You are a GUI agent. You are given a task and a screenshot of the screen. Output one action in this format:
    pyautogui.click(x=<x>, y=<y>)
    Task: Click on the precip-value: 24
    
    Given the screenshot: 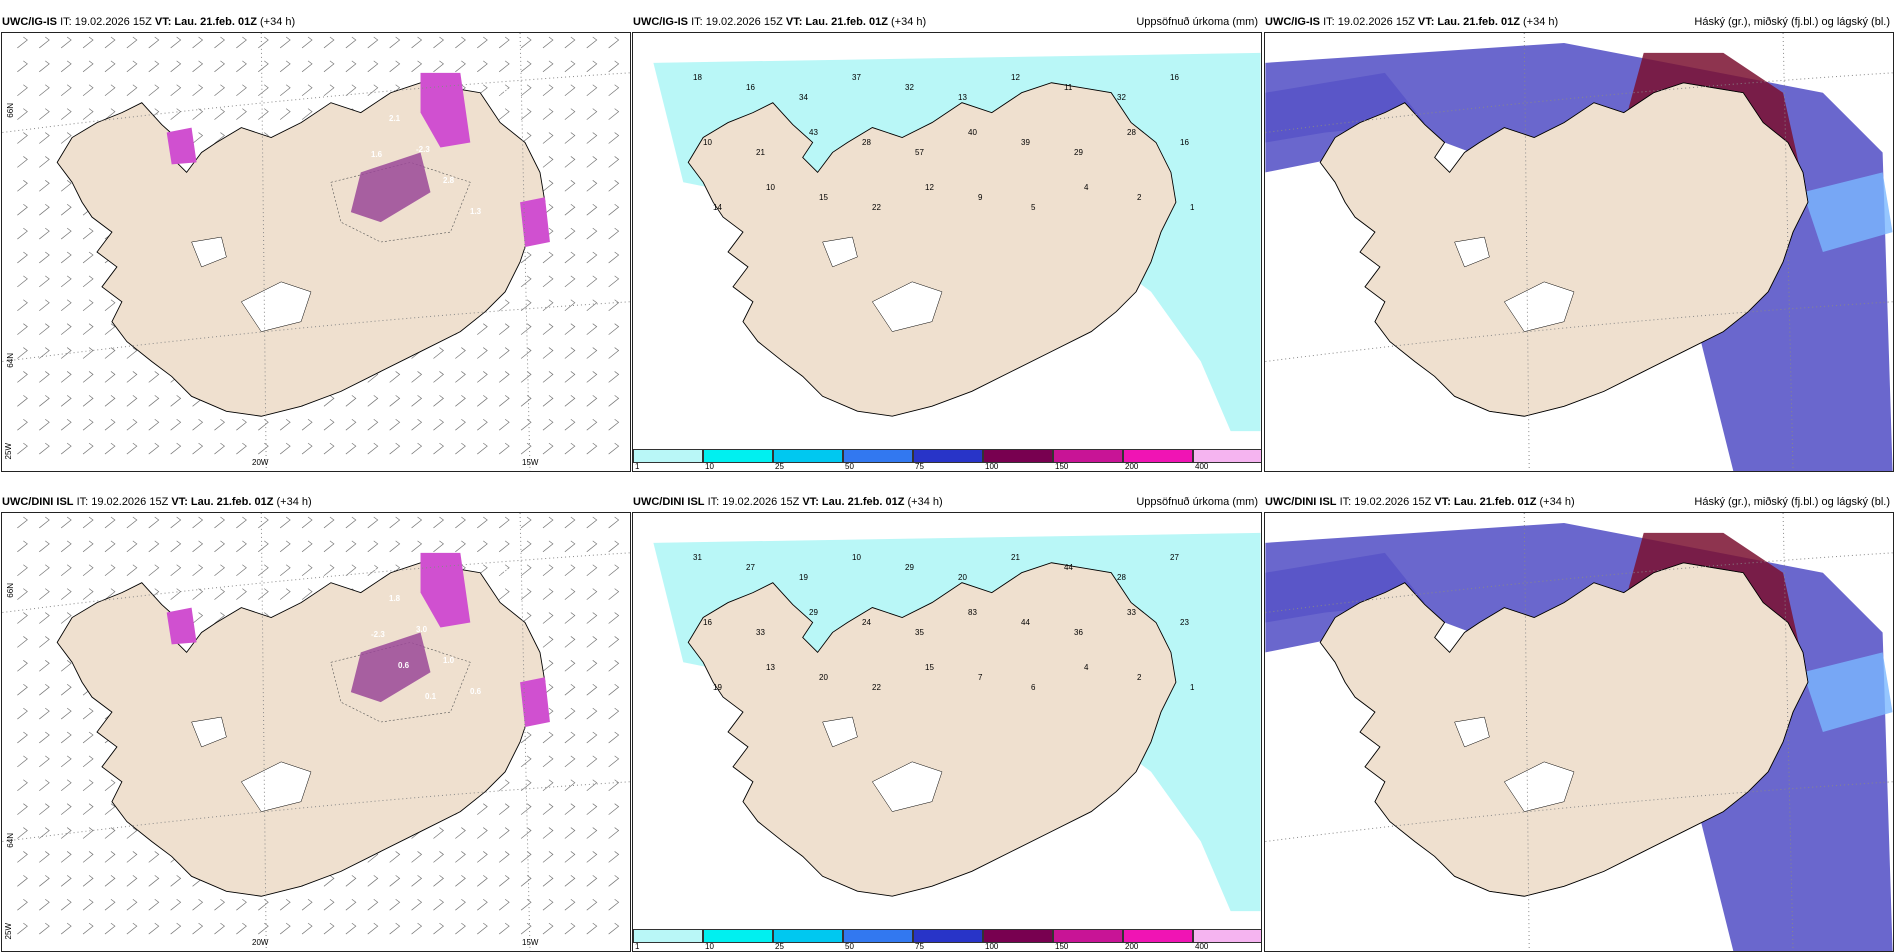 What is the action you would take?
    pyautogui.click(x=866, y=622)
    